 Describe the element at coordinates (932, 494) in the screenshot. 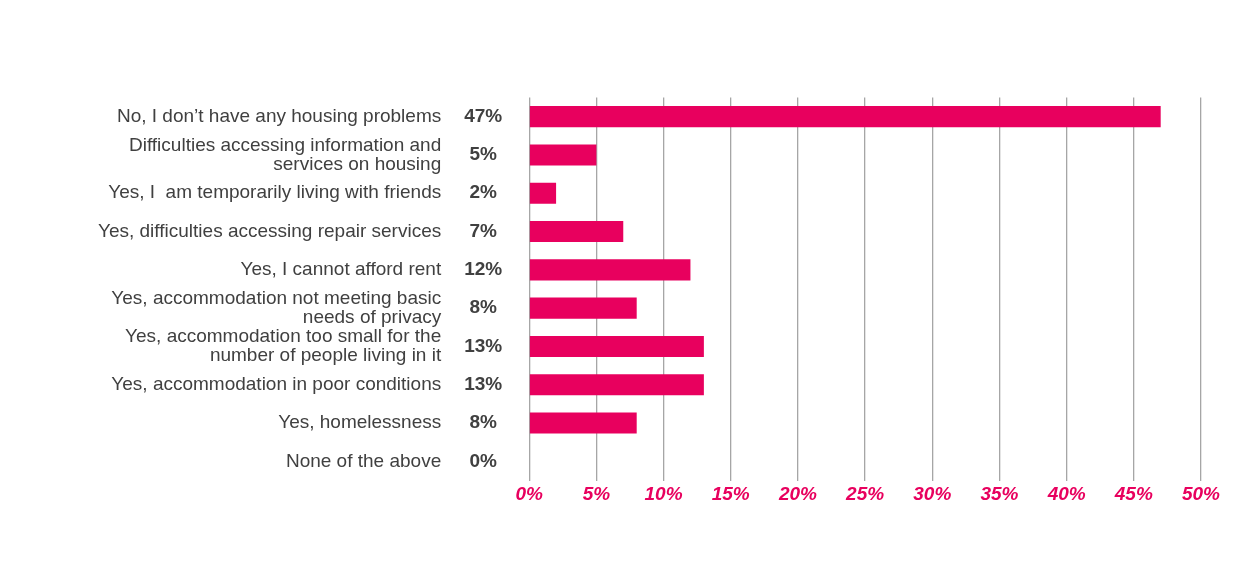

I see `x-tick-label: 30%` at that location.